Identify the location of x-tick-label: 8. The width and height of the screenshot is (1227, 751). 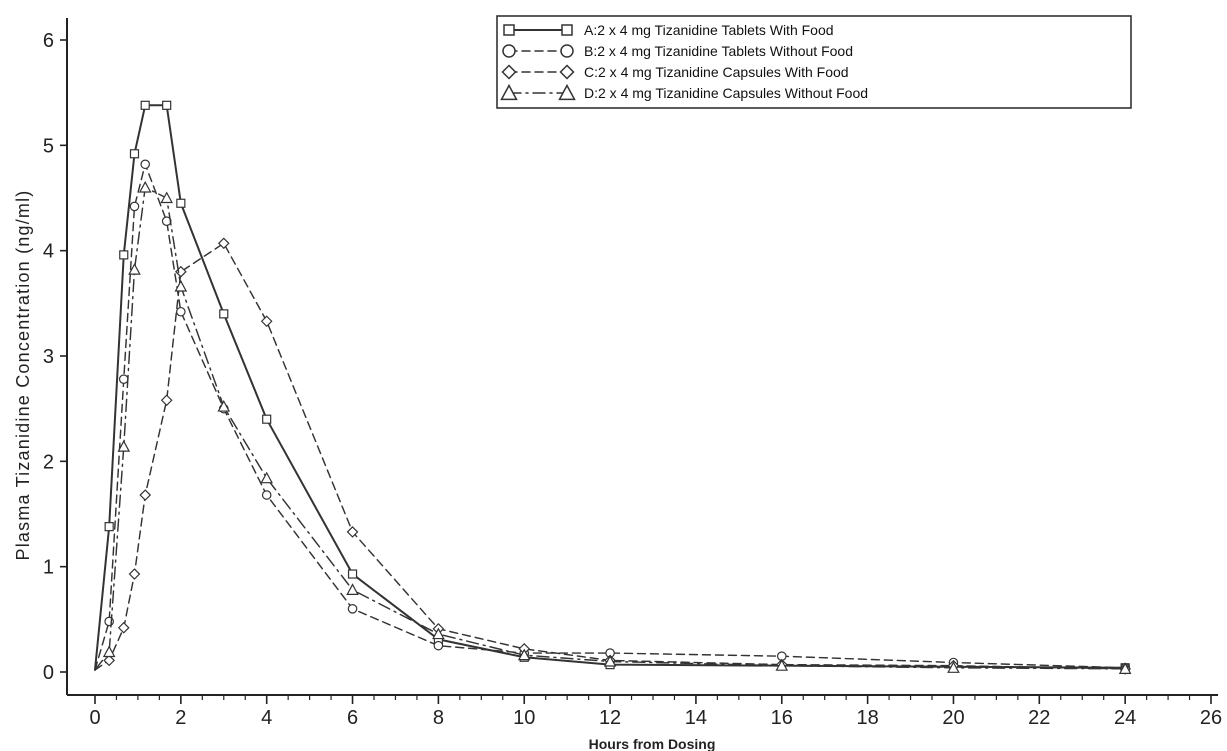
(438, 718).